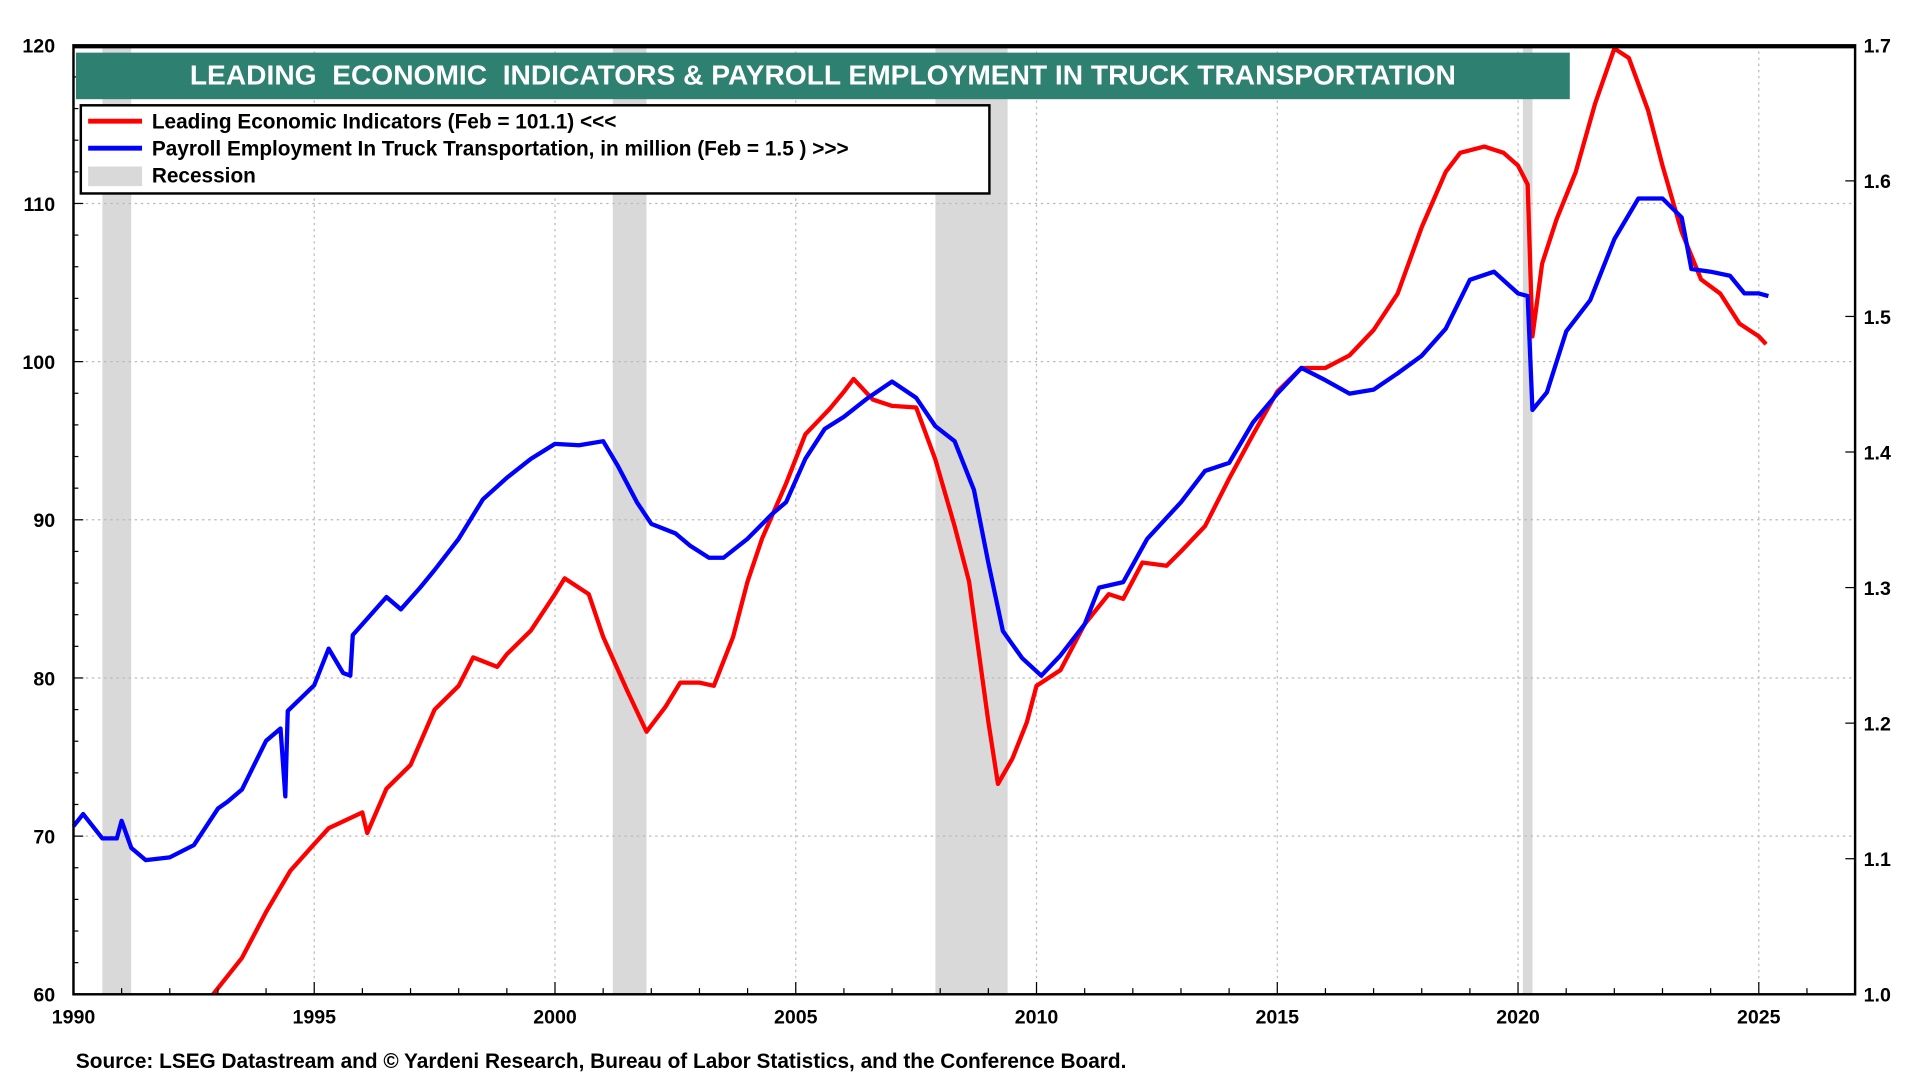 Image resolution: width=1920 pixels, height=1080 pixels. What do you see at coordinates (1877, 453) in the screenshot?
I see `y-right-tick-label: 1.4` at bounding box center [1877, 453].